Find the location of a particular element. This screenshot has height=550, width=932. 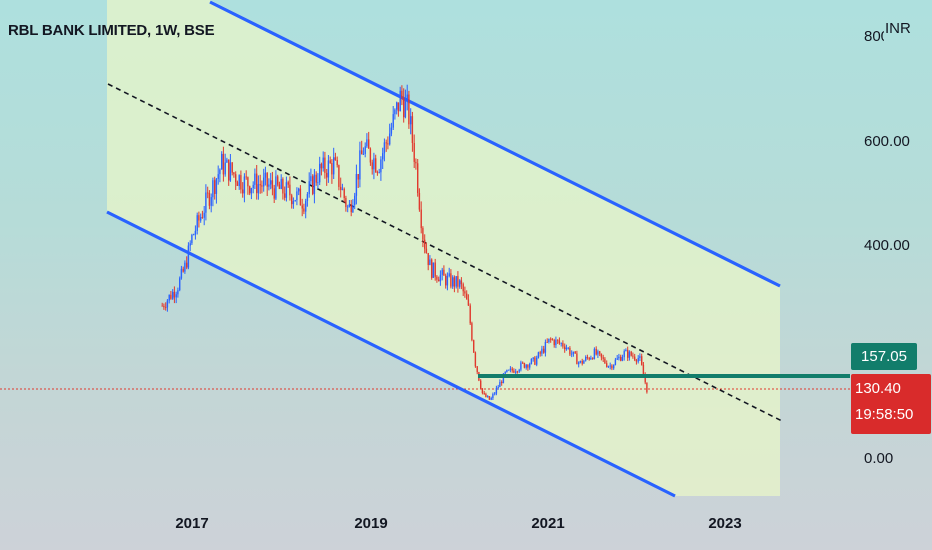

last-price-value: 130.40 is located at coordinates (878, 388).